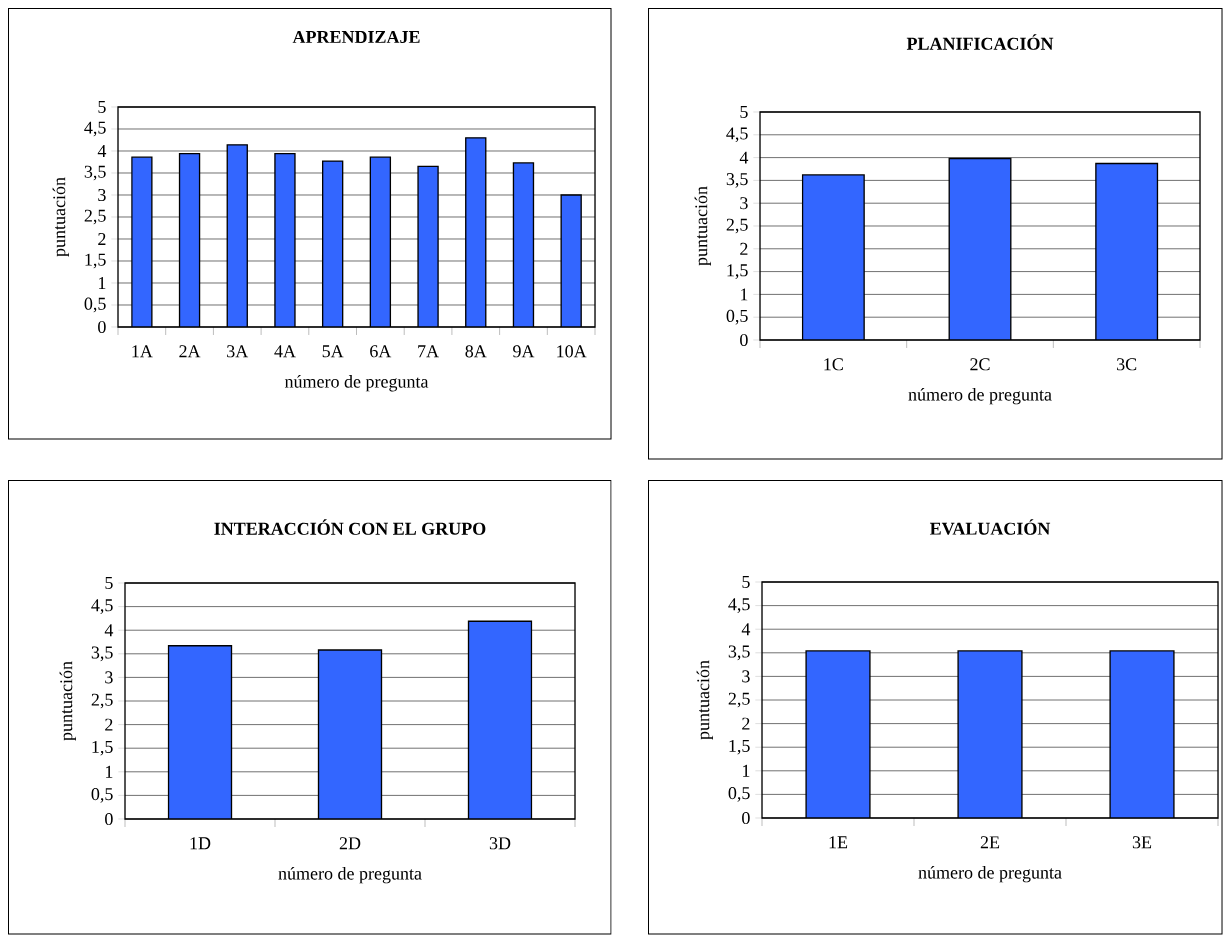 This screenshot has width=1231, height=935. What do you see at coordinates (1127, 364) in the screenshot?
I see `x-tick-label: 3C` at bounding box center [1127, 364].